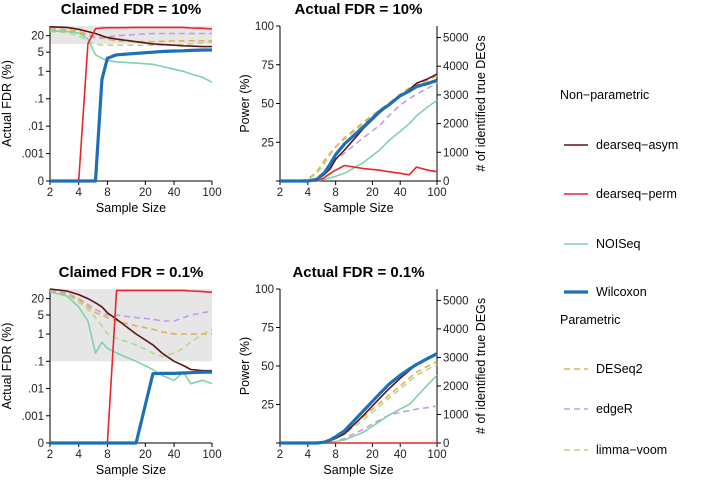  I want to click on legend-item-label: limma−voom, so click(631, 450).